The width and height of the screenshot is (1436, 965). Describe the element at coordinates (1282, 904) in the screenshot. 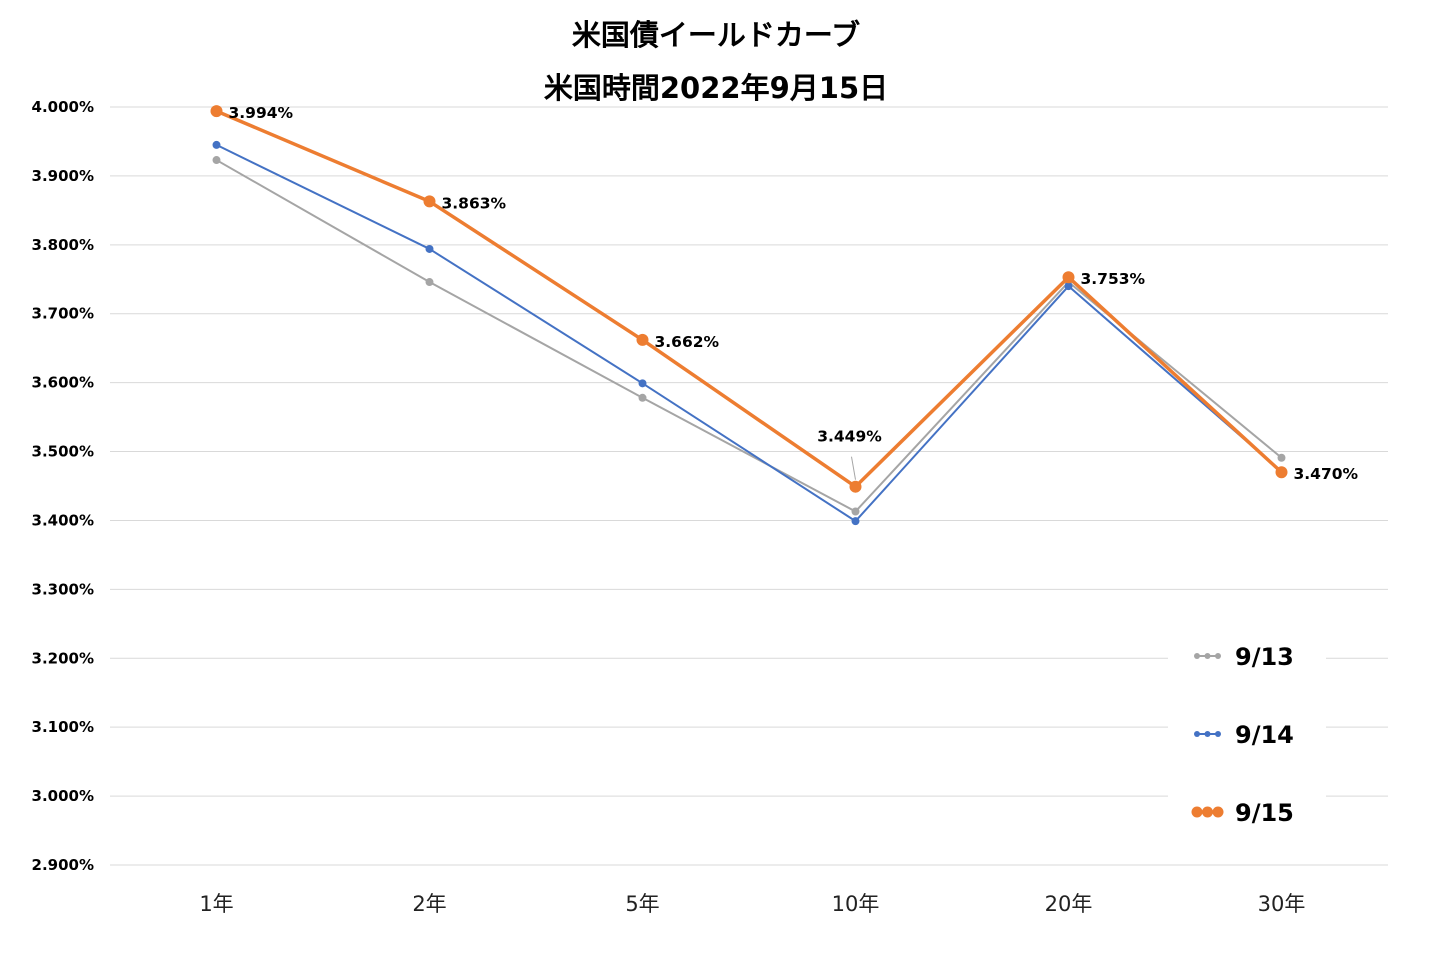

I see `x-tick-label: 30年` at that location.